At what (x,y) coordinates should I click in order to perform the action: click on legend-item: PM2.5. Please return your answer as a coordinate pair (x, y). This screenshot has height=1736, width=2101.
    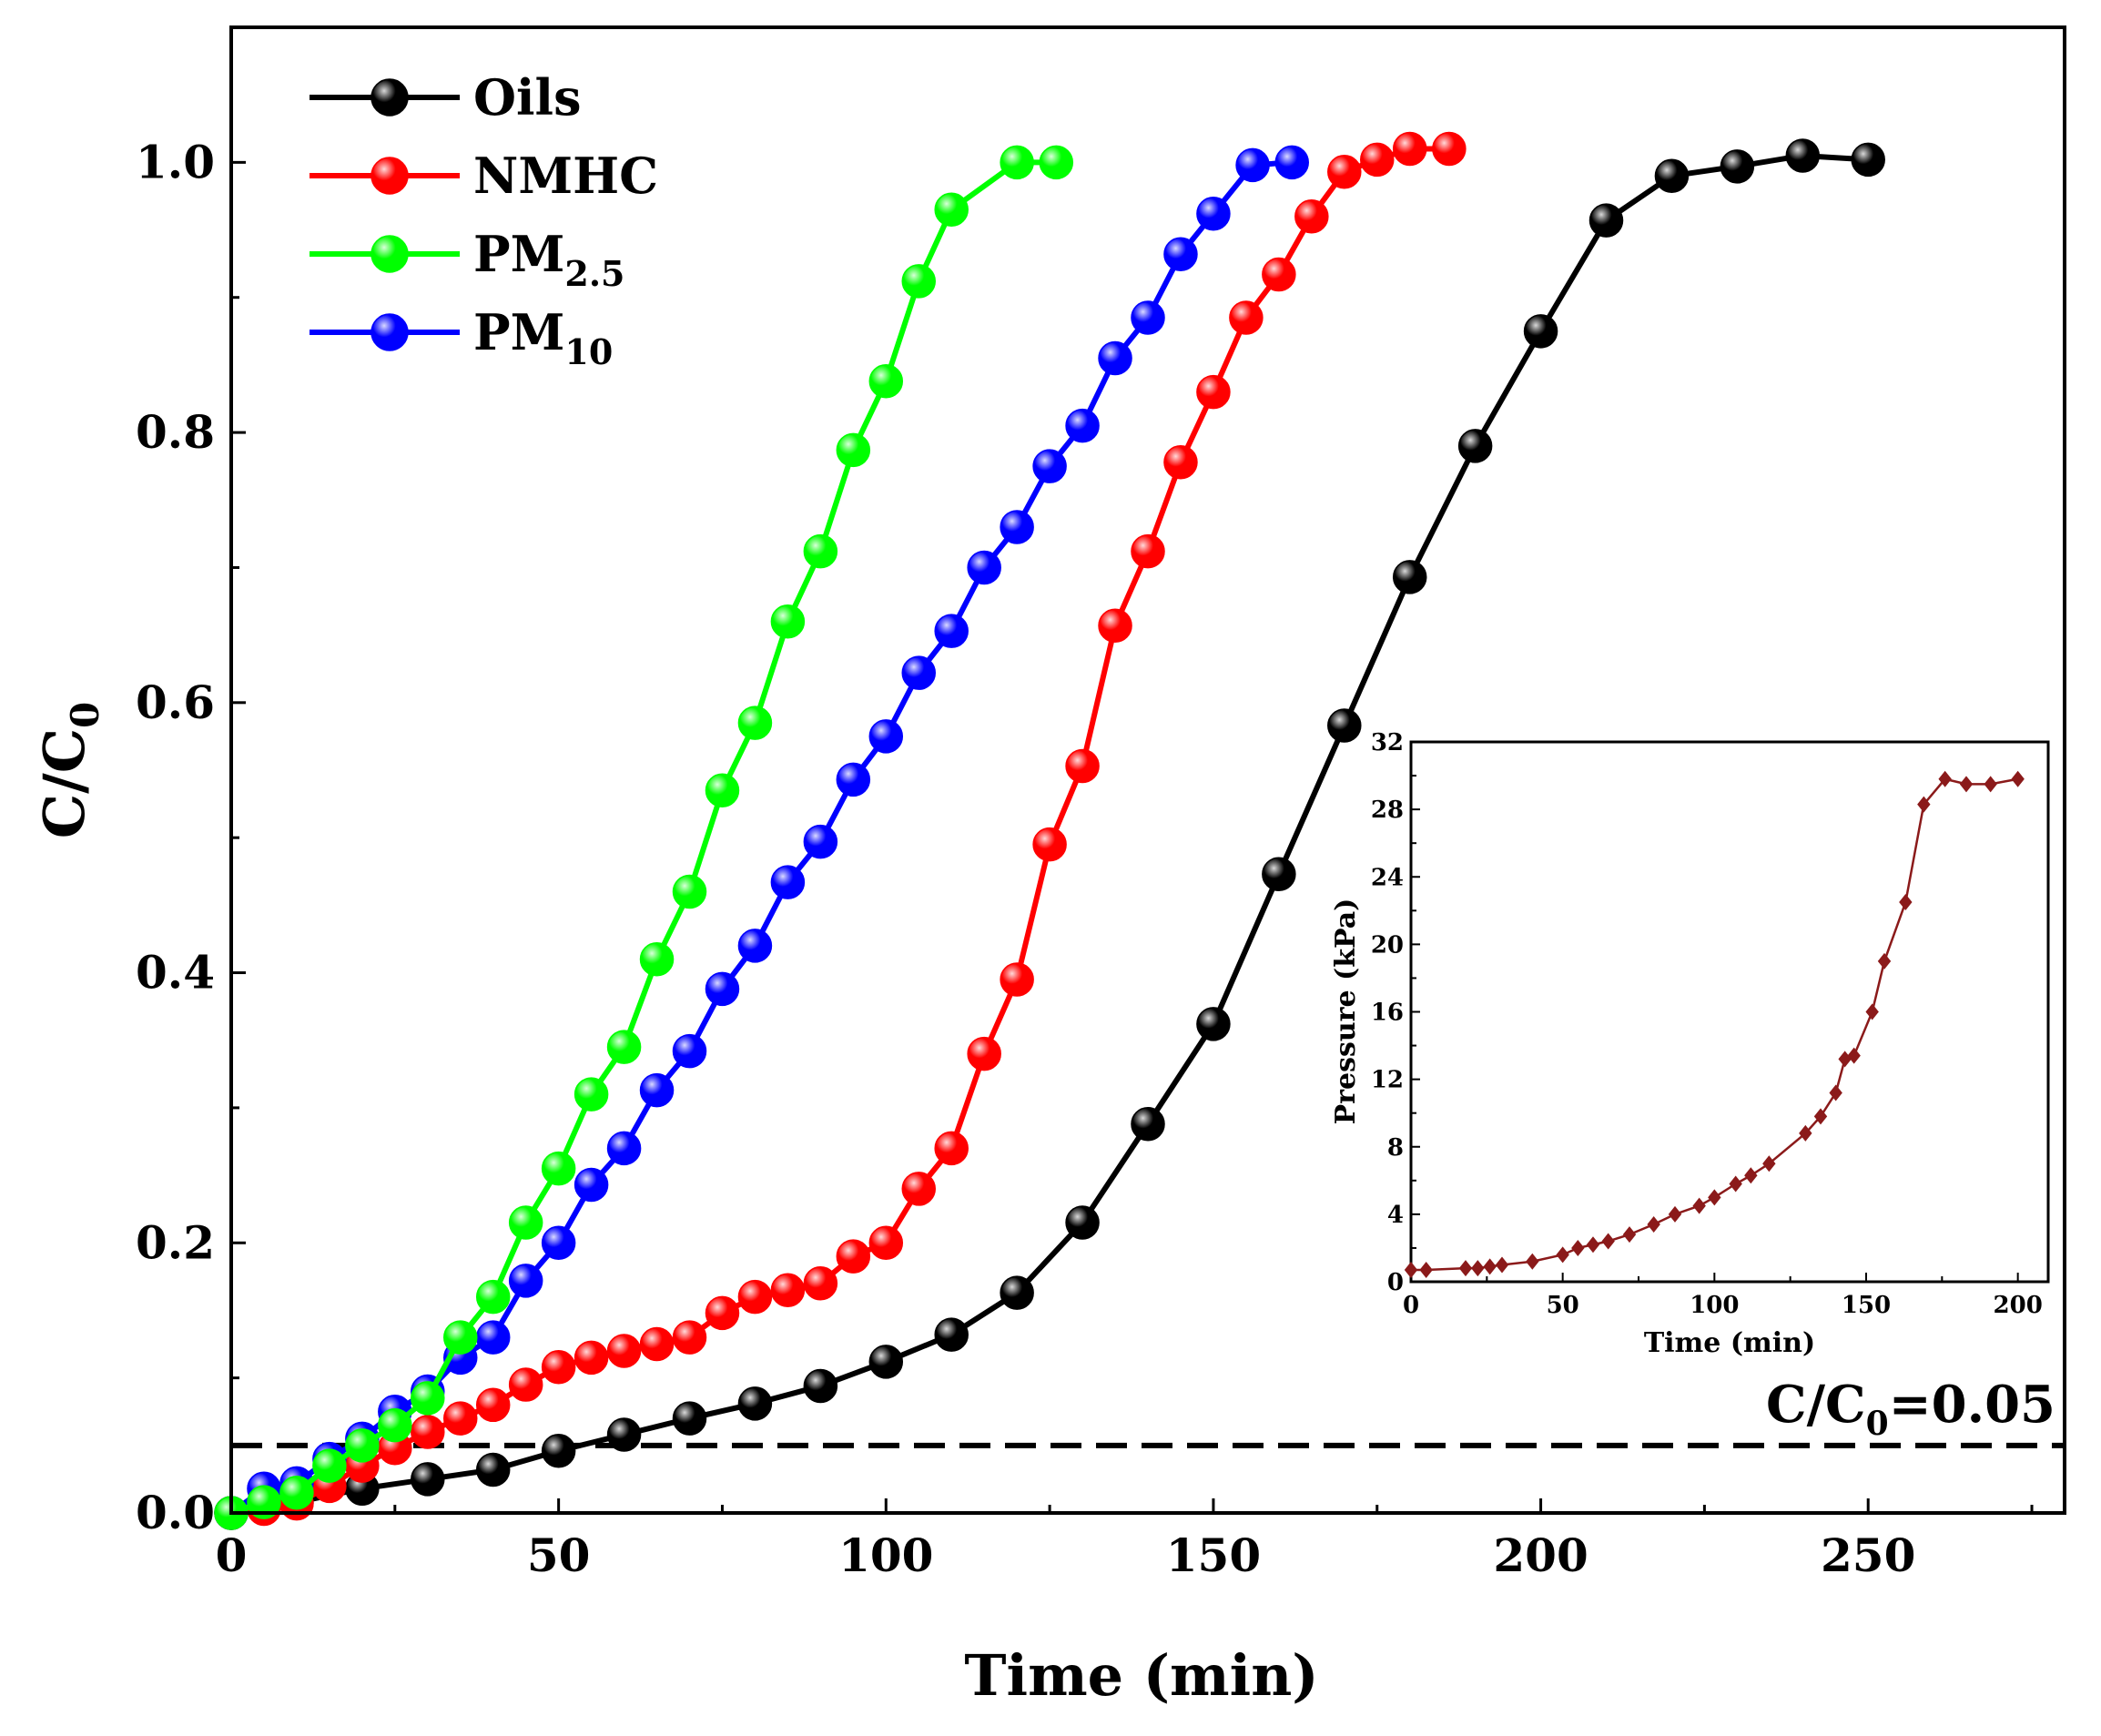
    Looking at the image, I should click on (468, 260).